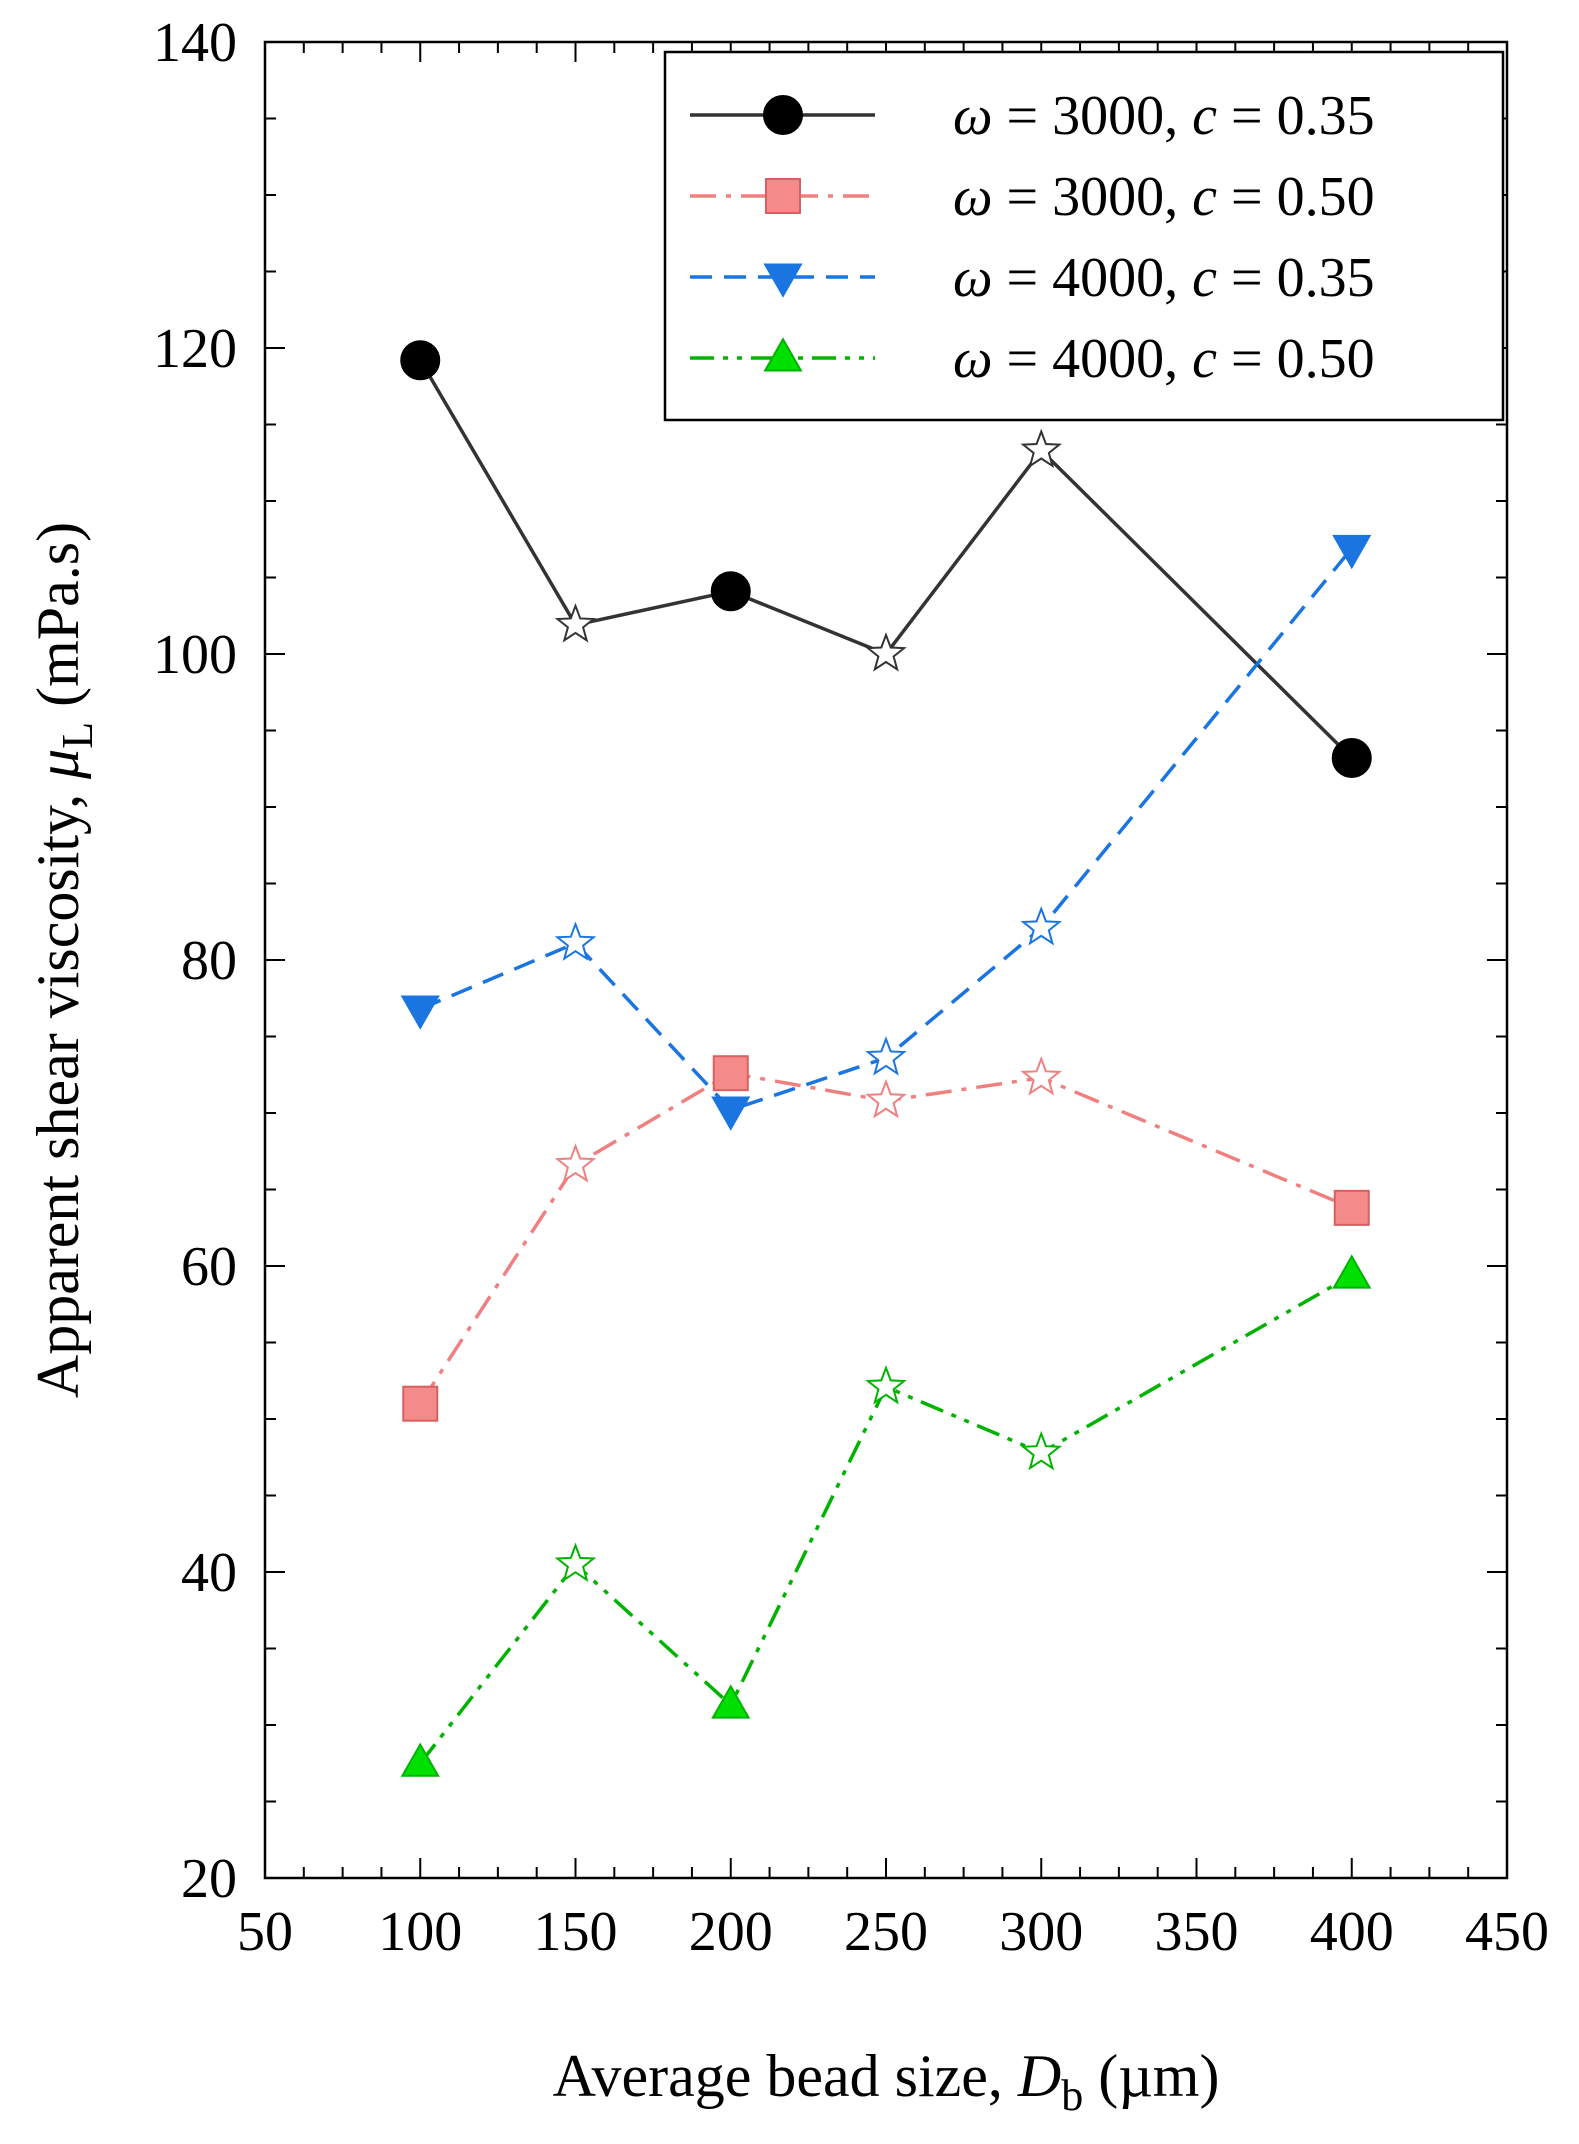 The width and height of the screenshot is (1579, 2144). Describe the element at coordinates (209, 1573) in the screenshot. I see `y-tick-label: 40` at that location.